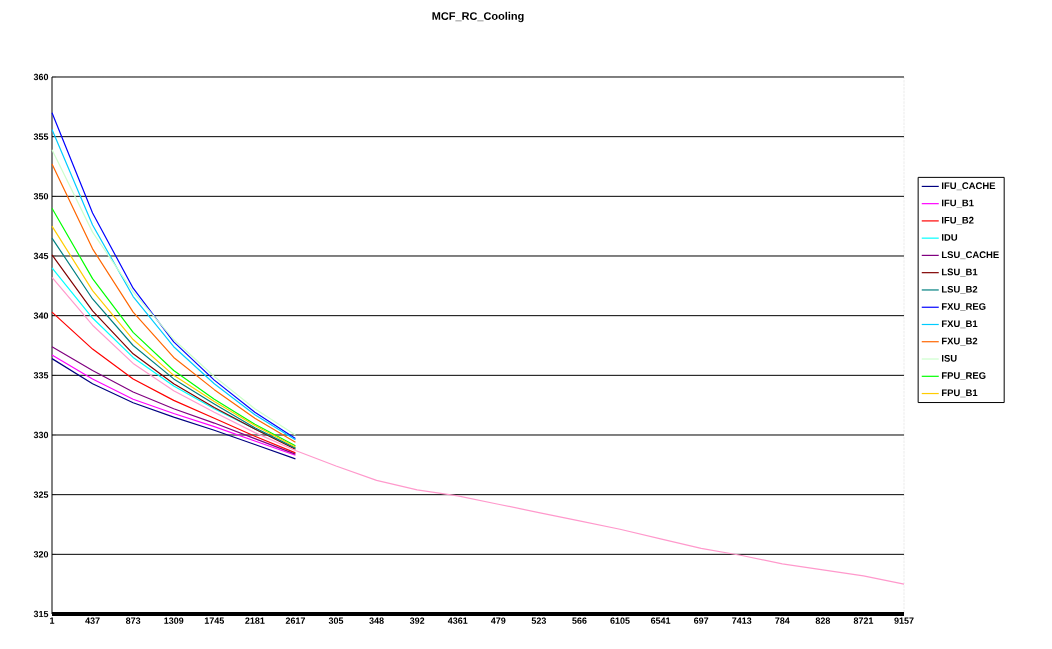 The image size is (1052, 649). What do you see at coordinates (336, 620) in the screenshot?
I see `x-tick-label: 305` at bounding box center [336, 620].